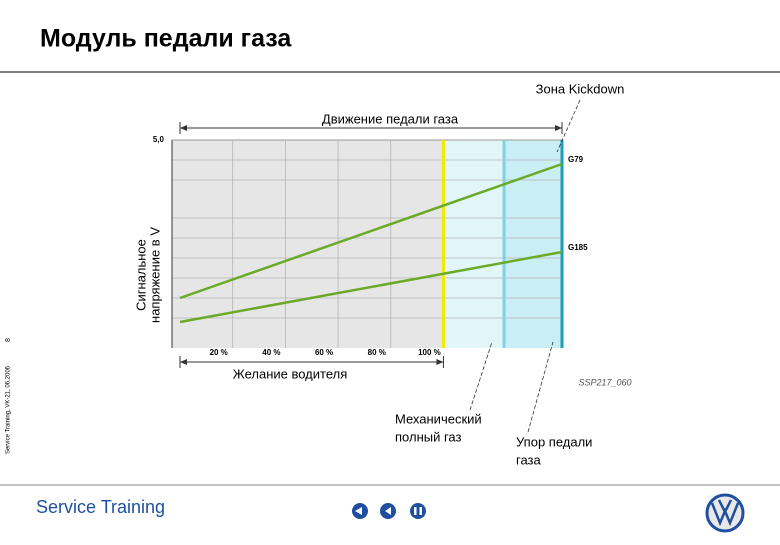 The image size is (780, 545). I want to click on full-throttle-label: полный газ, so click(428, 436).